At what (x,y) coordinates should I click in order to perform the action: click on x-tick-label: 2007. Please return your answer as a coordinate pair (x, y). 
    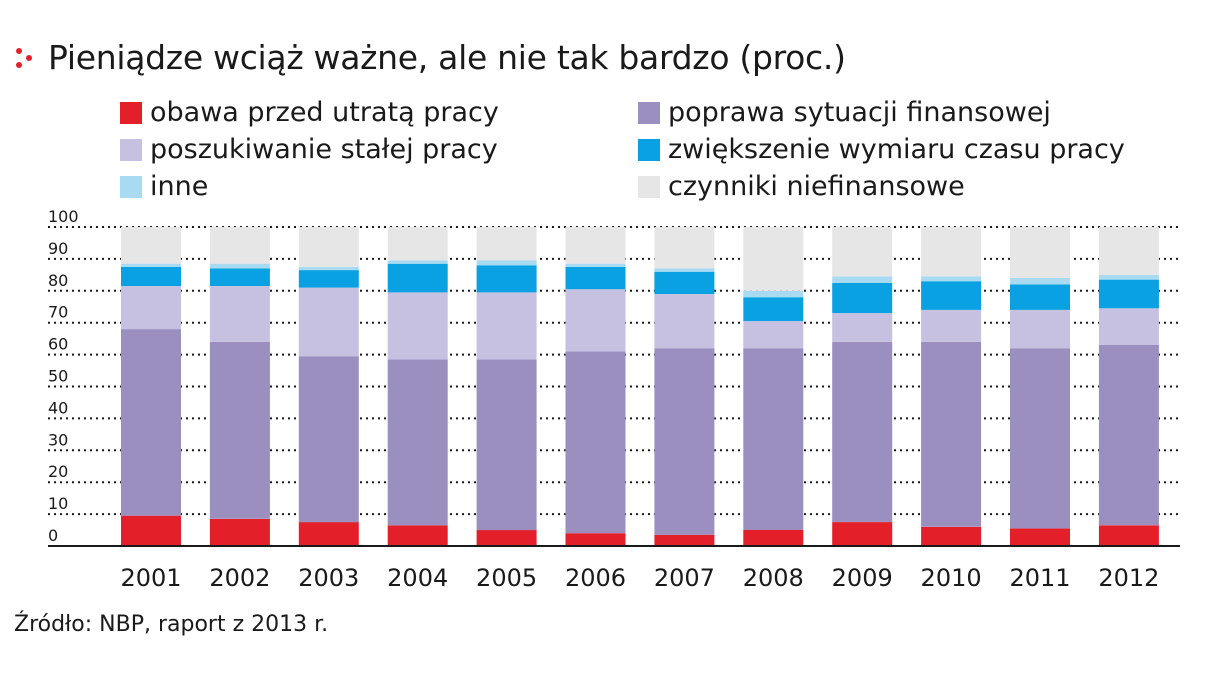
    Looking at the image, I should click on (684, 578).